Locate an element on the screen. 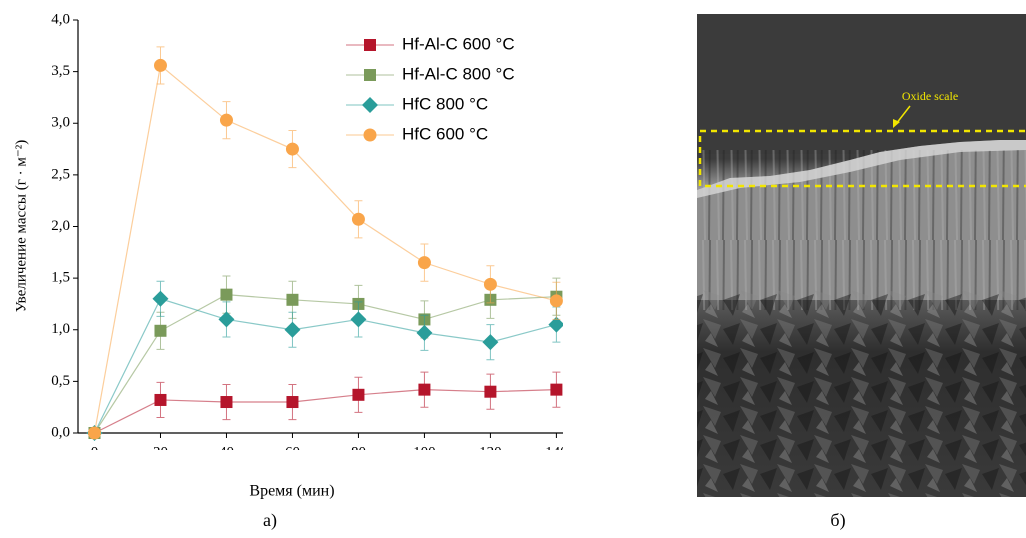  legend-label: Hf-Al-C 800 °C is located at coordinates (458, 73).